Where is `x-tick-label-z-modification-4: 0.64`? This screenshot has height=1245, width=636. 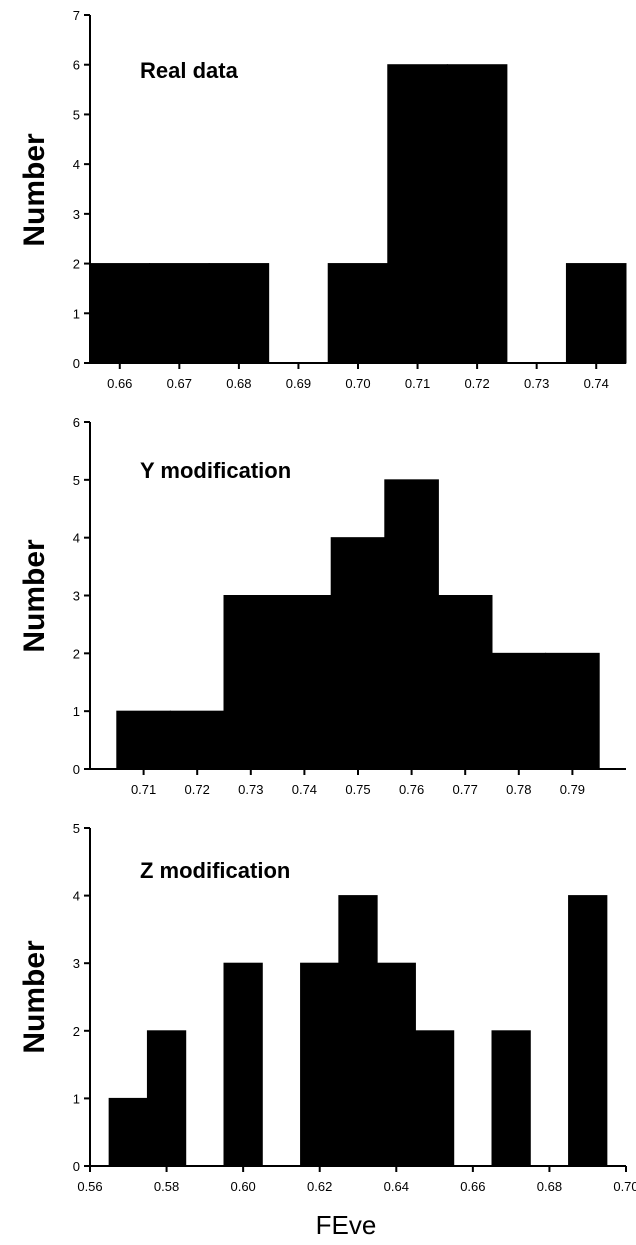 x-tick-label-z-modification-4: 0.64 is located at coordinates (396, 1186).